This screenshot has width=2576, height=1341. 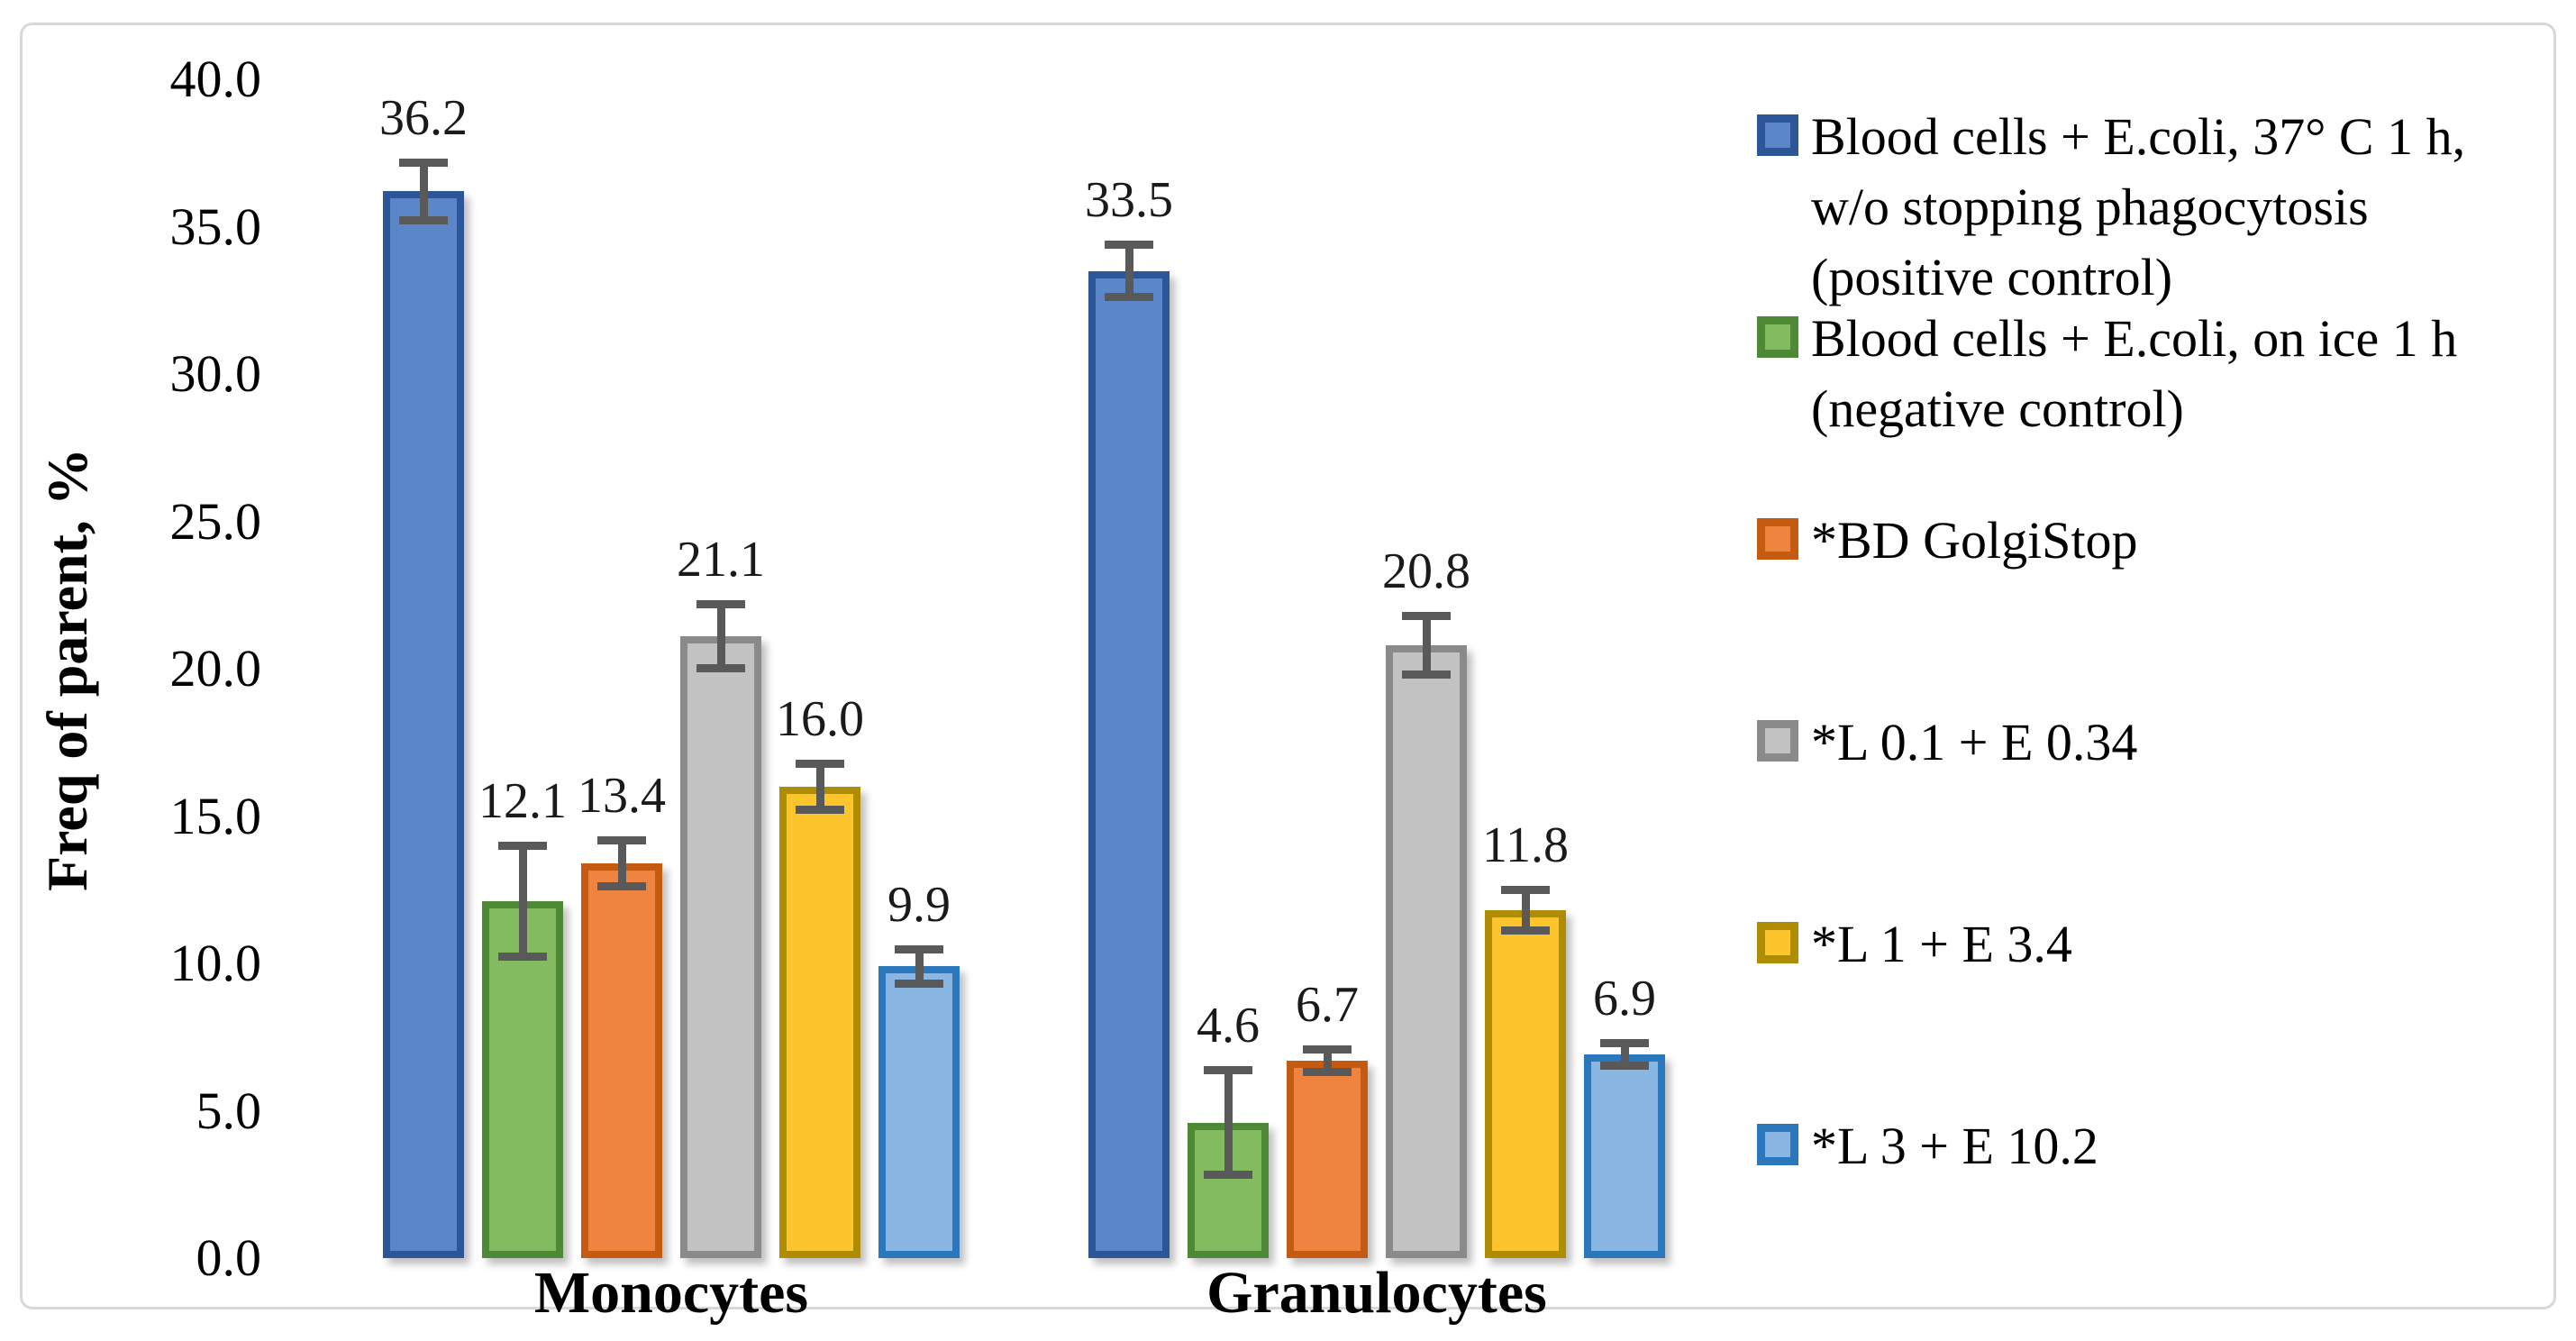 What do you see at coordinates (820, 719) in the screenshot?
I see `bar-value-label: 16.0` at bounding box center [820, 719].